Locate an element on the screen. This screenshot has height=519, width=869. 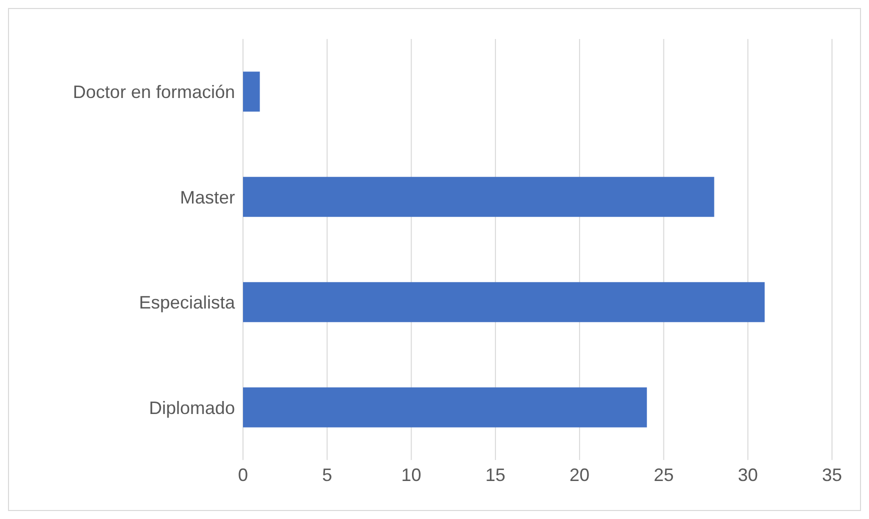
x-tick-label: 35 is located at coordinates (832, 474).